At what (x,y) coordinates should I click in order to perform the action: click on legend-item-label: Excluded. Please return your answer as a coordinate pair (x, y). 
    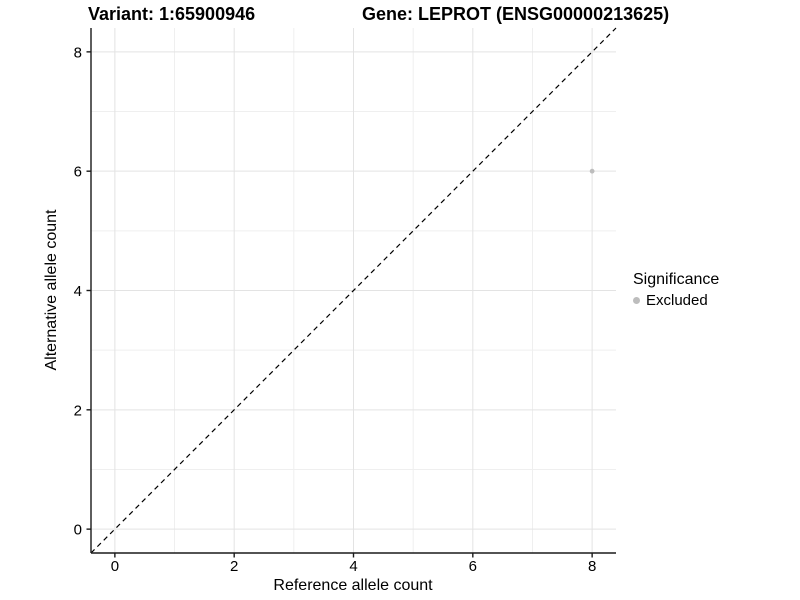
    Looking at the image, I should click on (677, 300).